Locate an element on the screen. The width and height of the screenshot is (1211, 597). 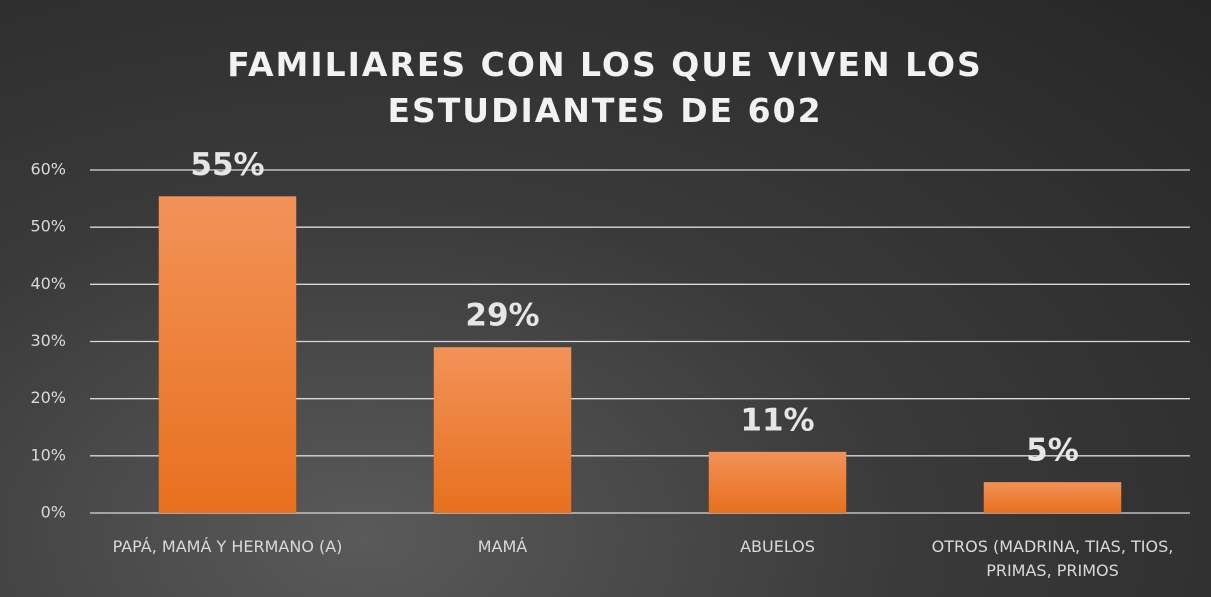
y-tick-label: 20% is located at coordinates (48, 397).